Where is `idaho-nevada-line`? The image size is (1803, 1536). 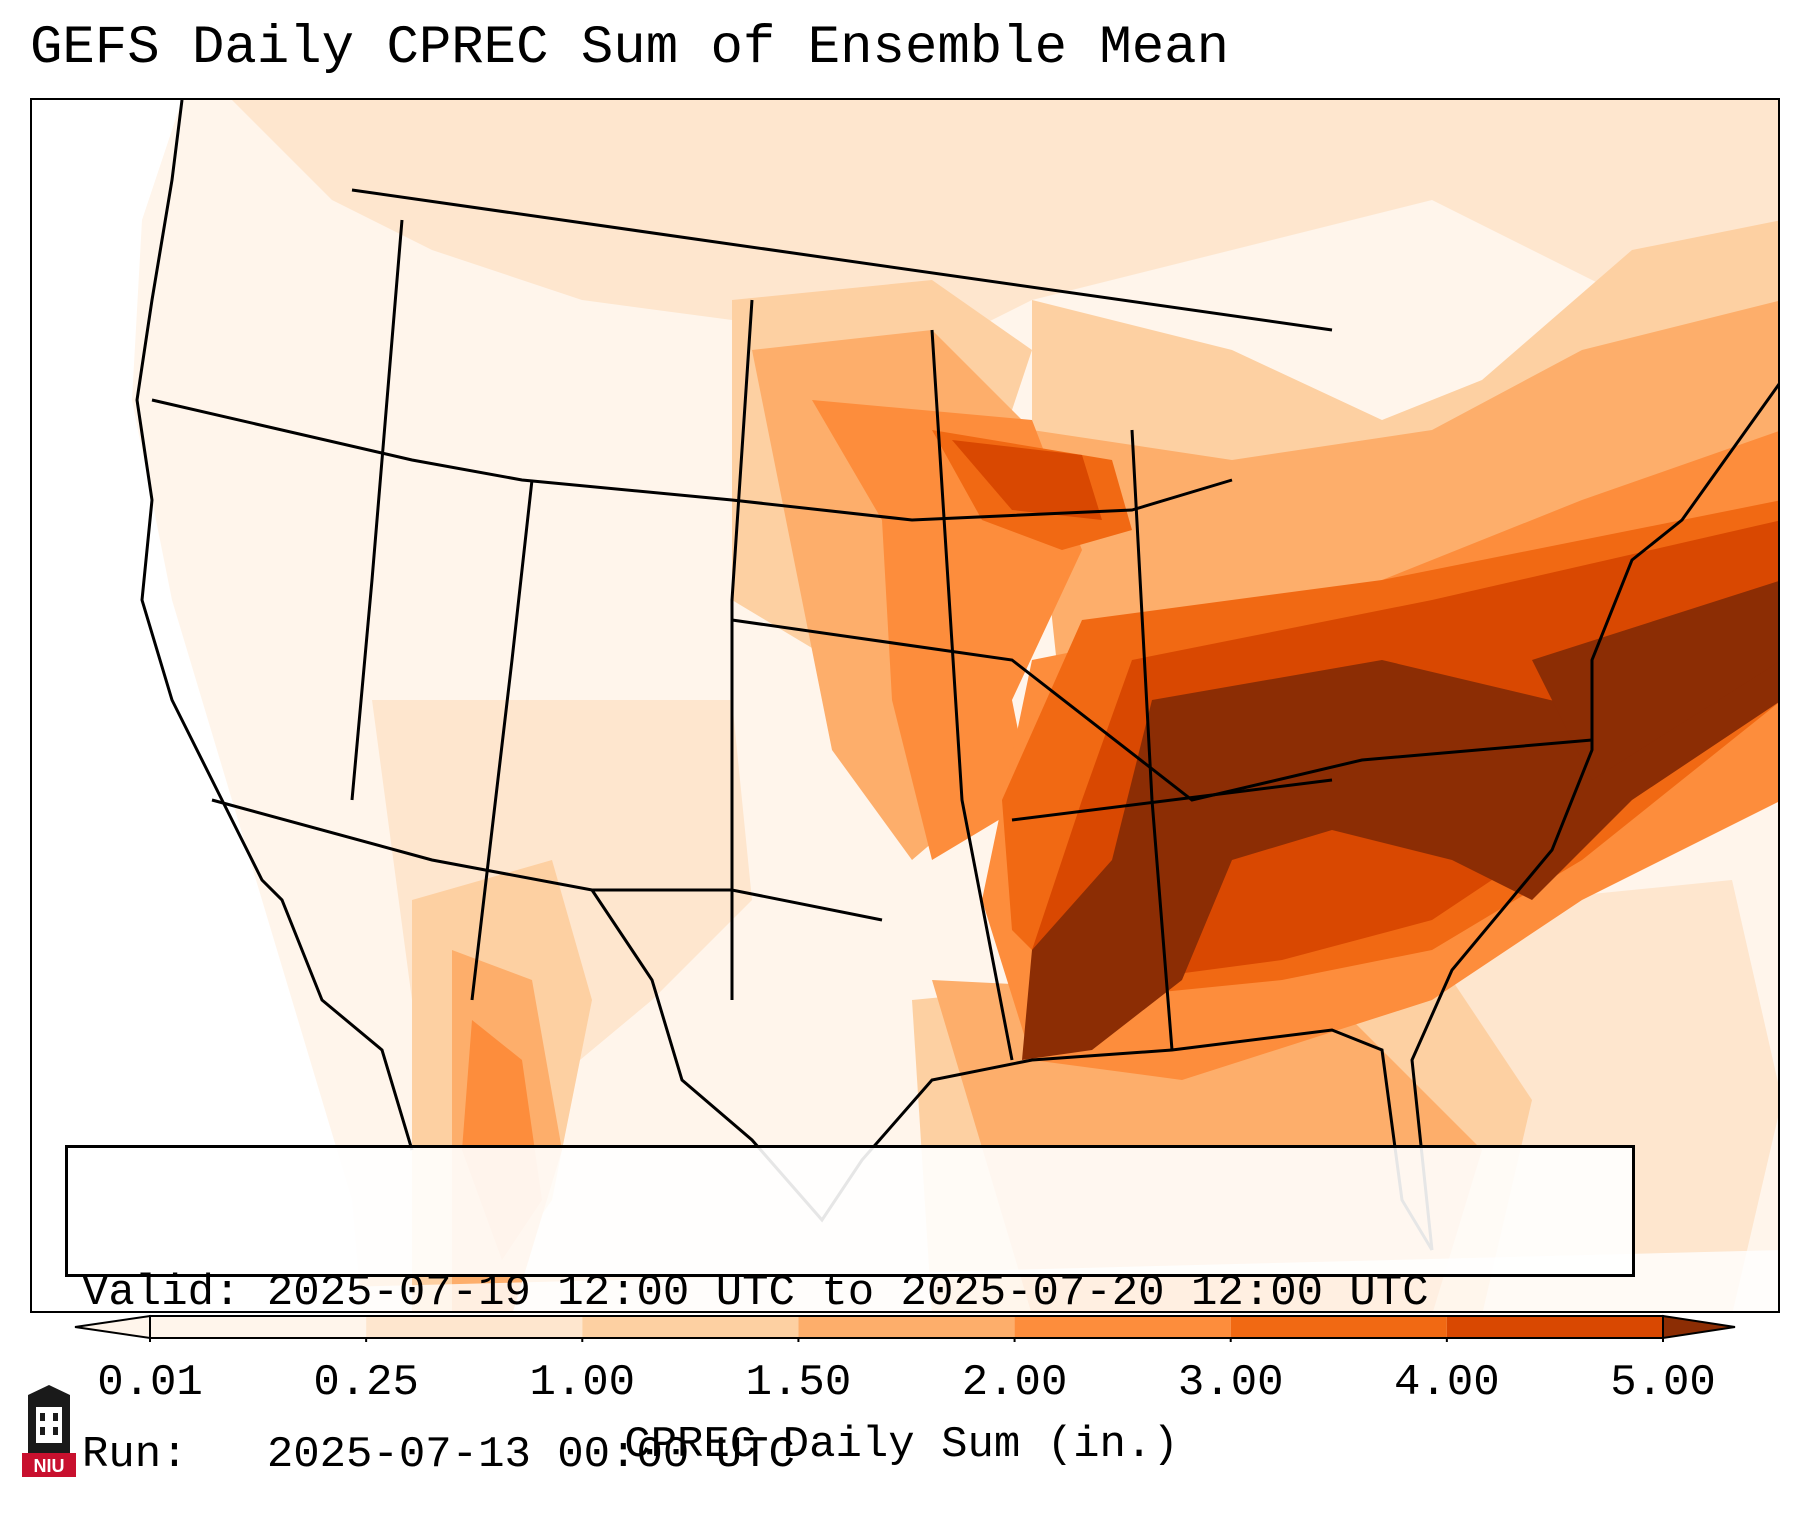
idaho-nevada-line is located at coordinates (377, 510).